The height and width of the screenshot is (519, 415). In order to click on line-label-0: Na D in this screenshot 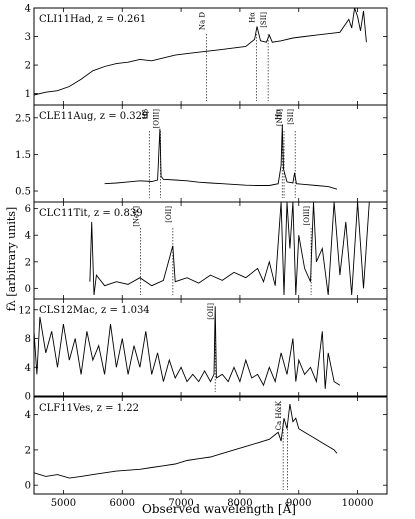, I will do `click(202, 21)`.